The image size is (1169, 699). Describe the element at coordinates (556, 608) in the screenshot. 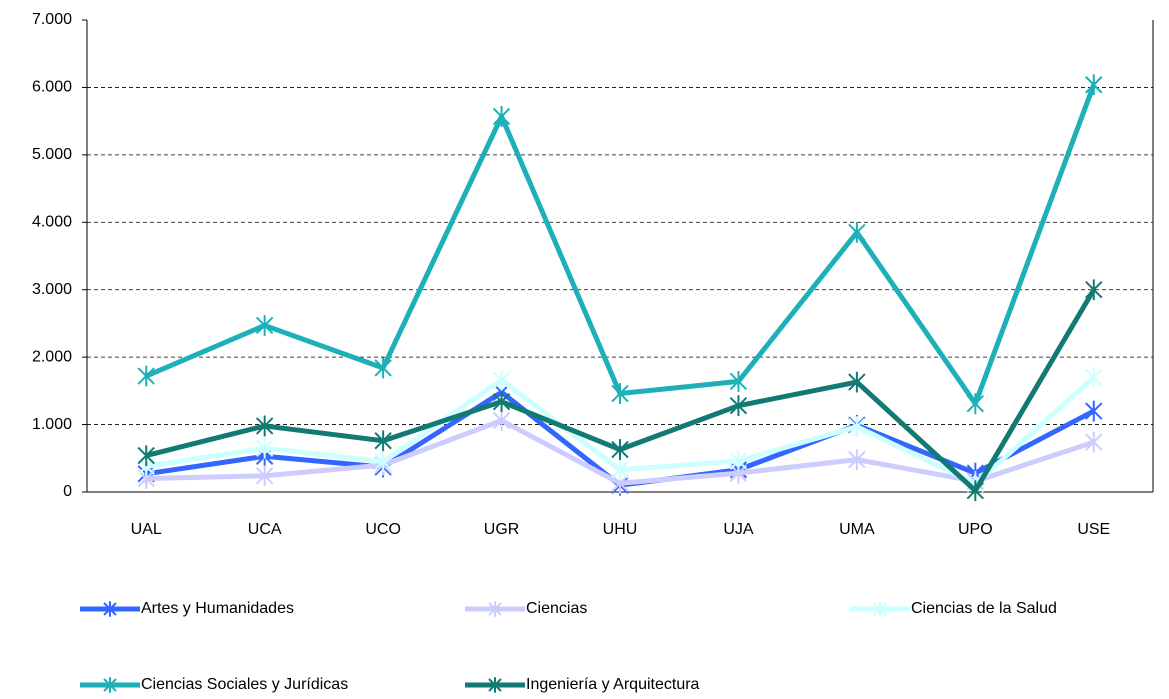

I see `legend-label: Ciencias` at that location.